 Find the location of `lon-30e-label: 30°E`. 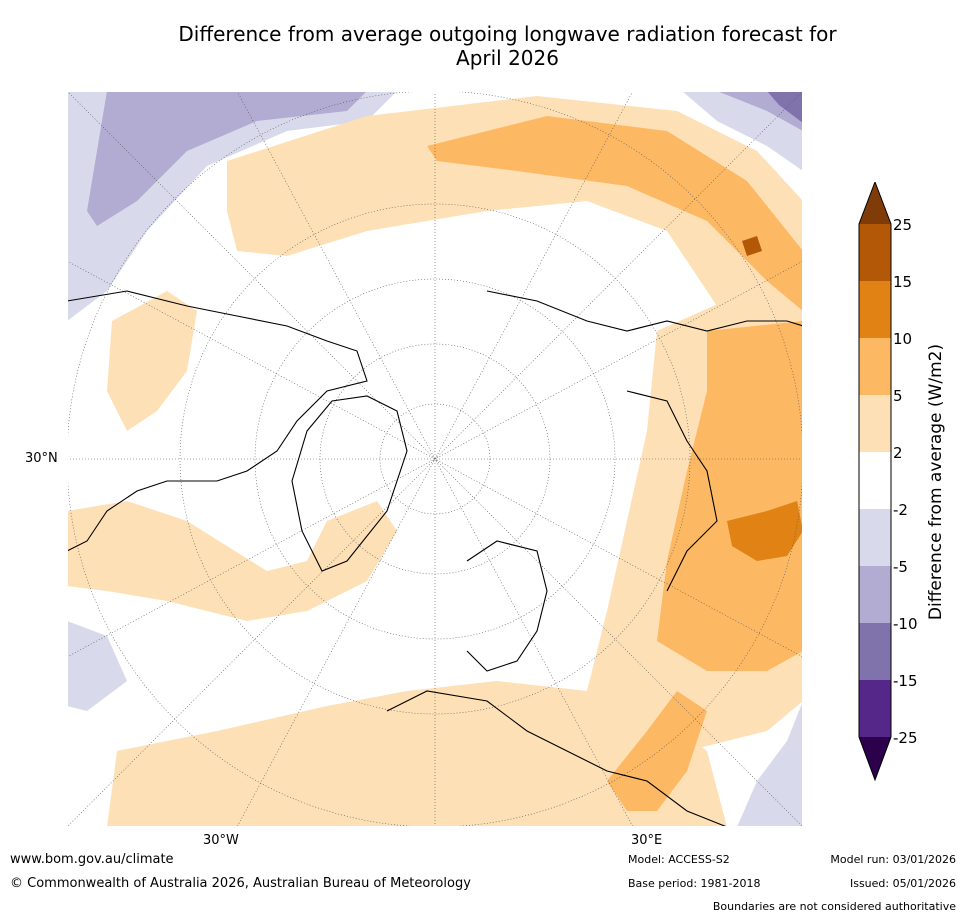

lon-30e-label: 30°E is located at coordinates (647, 840).